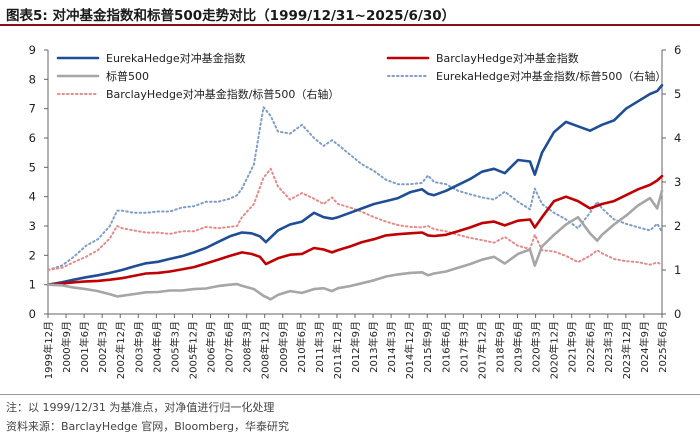  I want to click on x-axis-tick-label: 2008年3月, so click(247, 347).